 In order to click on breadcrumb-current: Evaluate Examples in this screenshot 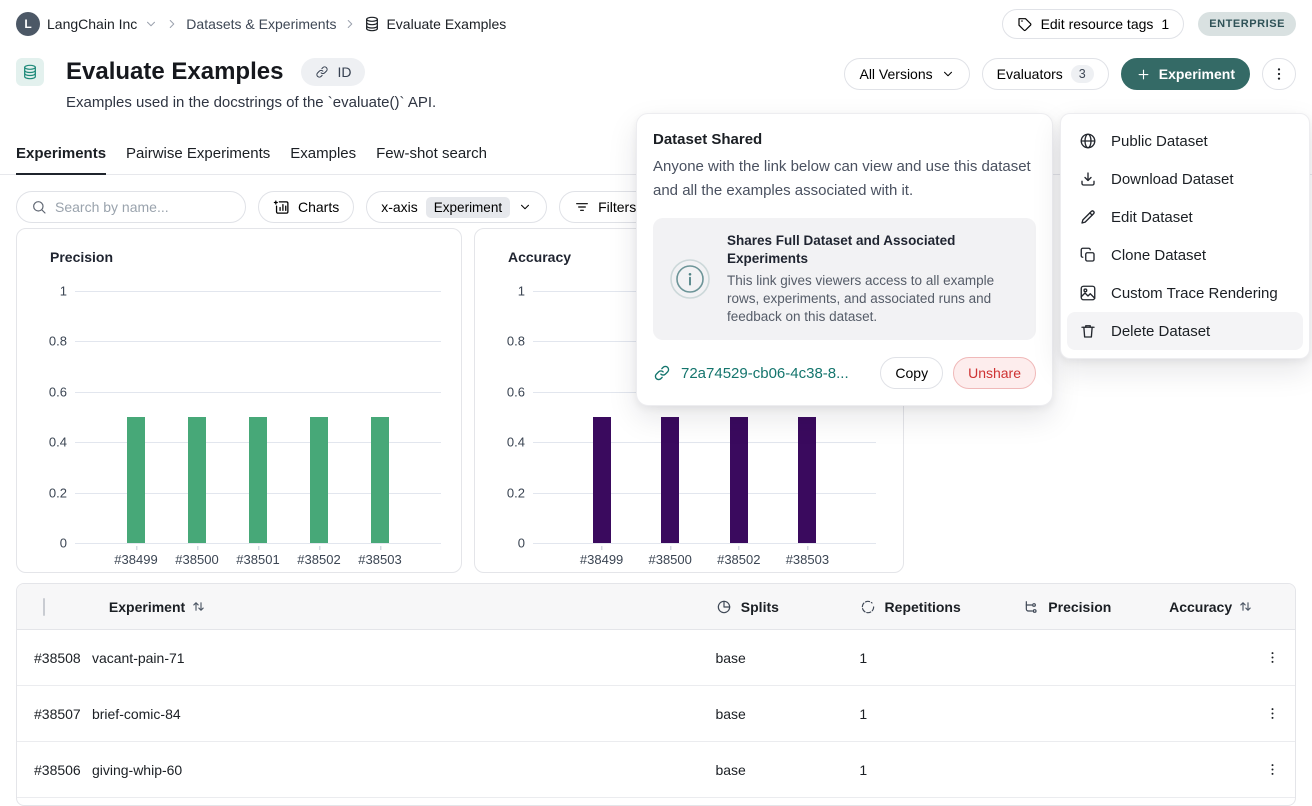, I will do `click(435, 24)`.